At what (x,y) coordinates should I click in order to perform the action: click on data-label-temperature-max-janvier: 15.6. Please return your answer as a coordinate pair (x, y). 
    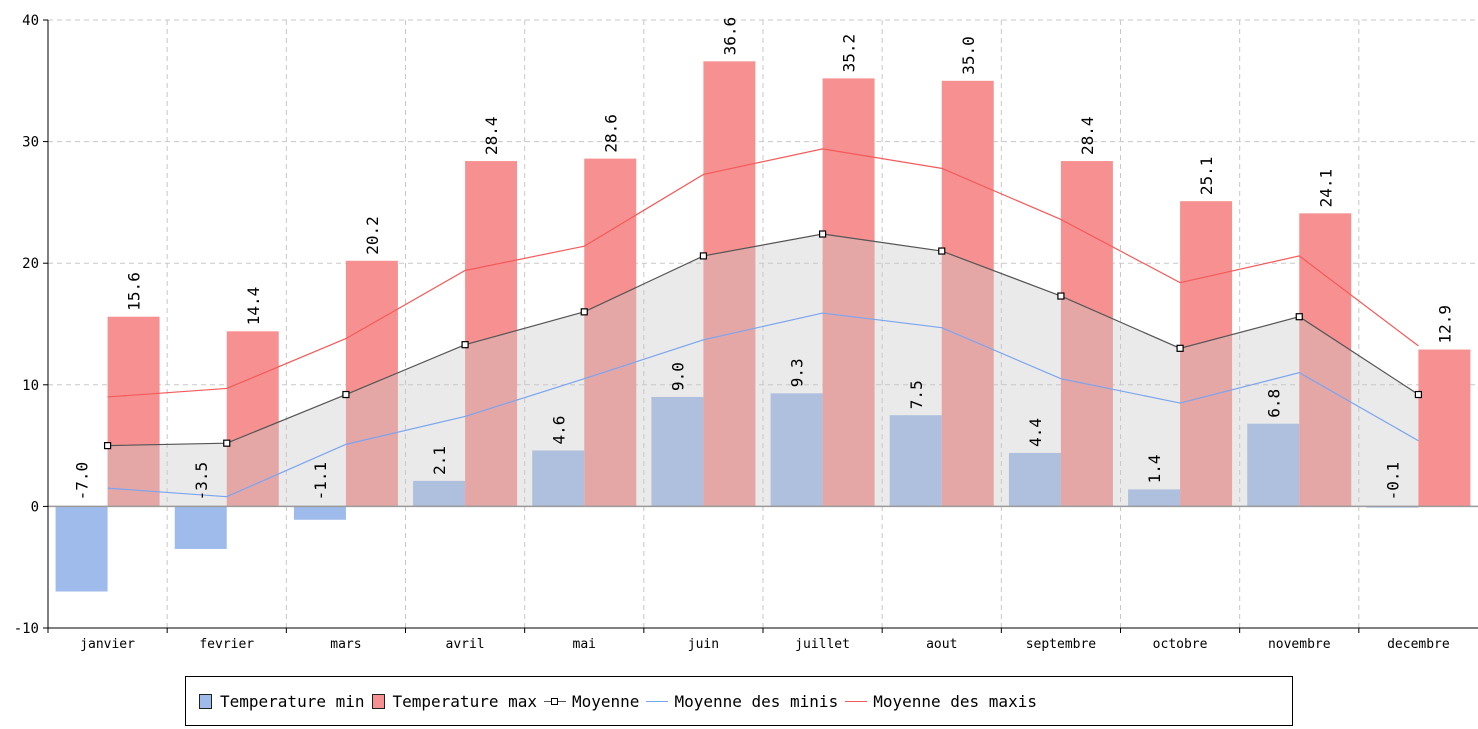
    Looking at the image, I should click on (134, 291).